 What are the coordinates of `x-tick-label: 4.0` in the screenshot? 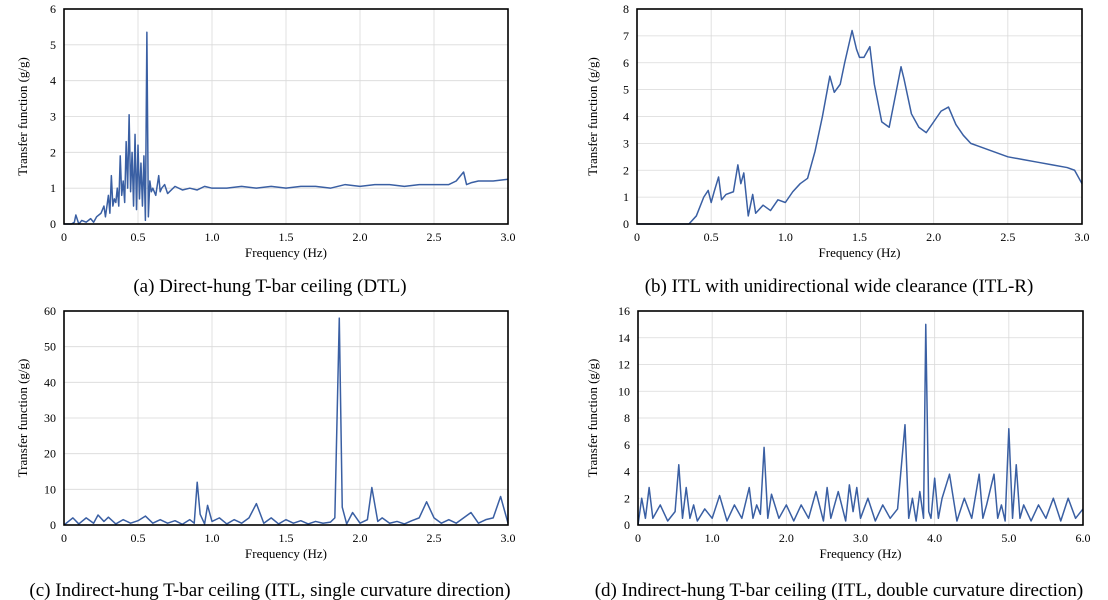 It's located at (934, 538).